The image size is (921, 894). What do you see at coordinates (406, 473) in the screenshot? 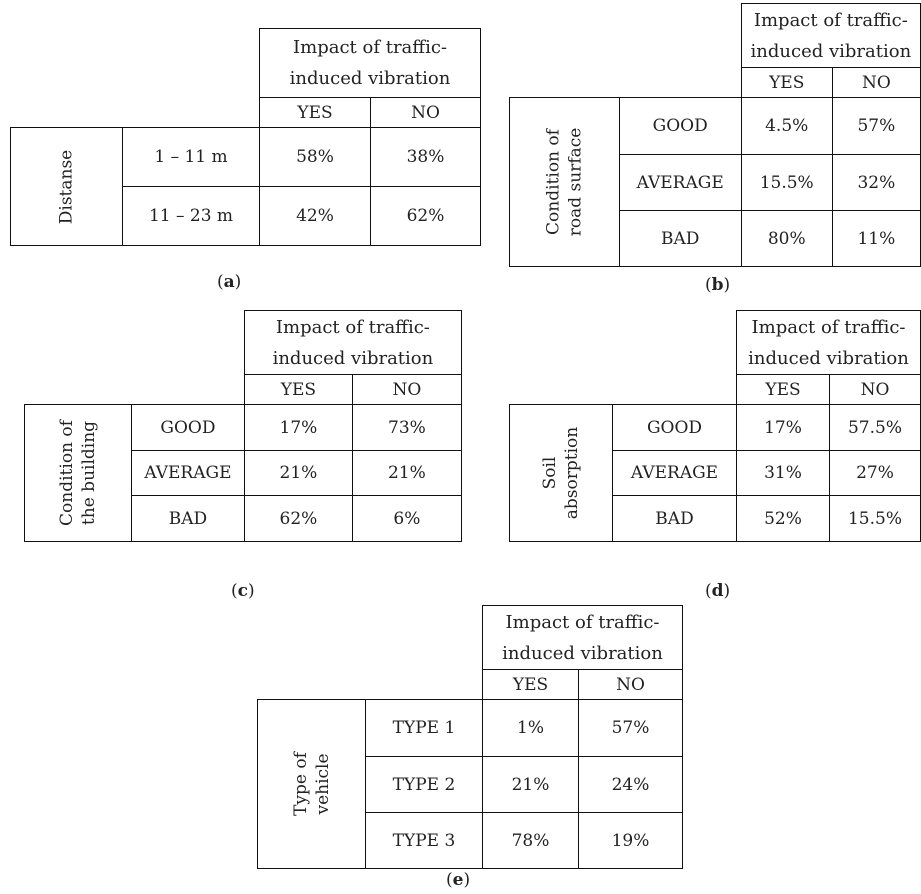
I see `no-value: 21%` at bounding box center [406, 473].